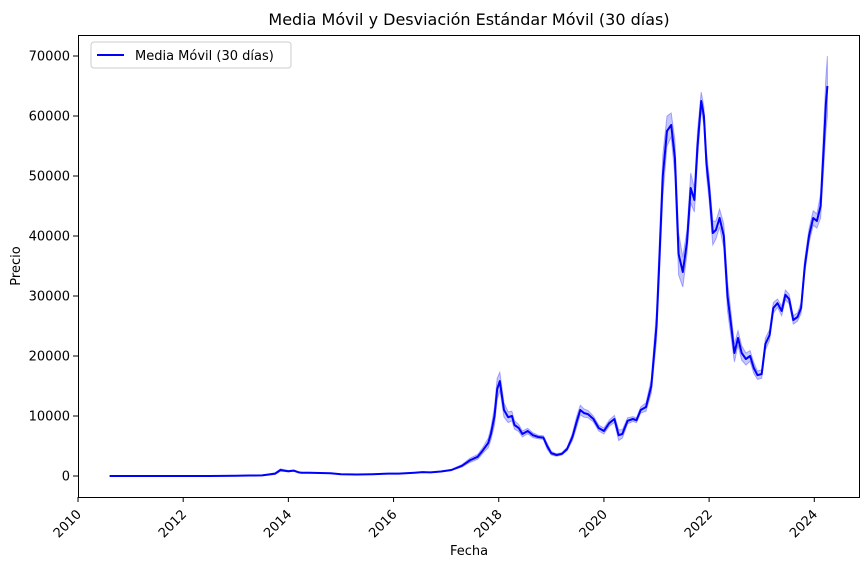  What do you see at coordinates (49, 297) in the screenshot?
I see `y-tick-label: 30000` at bounding box center [49, 297].